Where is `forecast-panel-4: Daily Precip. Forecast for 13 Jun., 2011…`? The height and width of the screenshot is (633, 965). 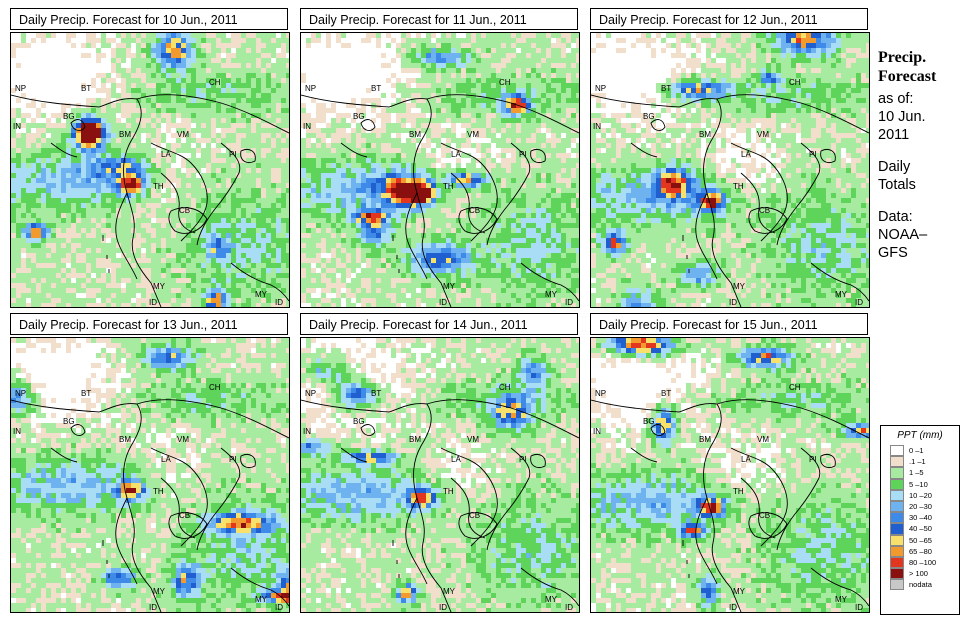 forecast-panel-4: Daily Precip. Forecast for 13 Jun., 2011… is located at coordinates (150, 463).